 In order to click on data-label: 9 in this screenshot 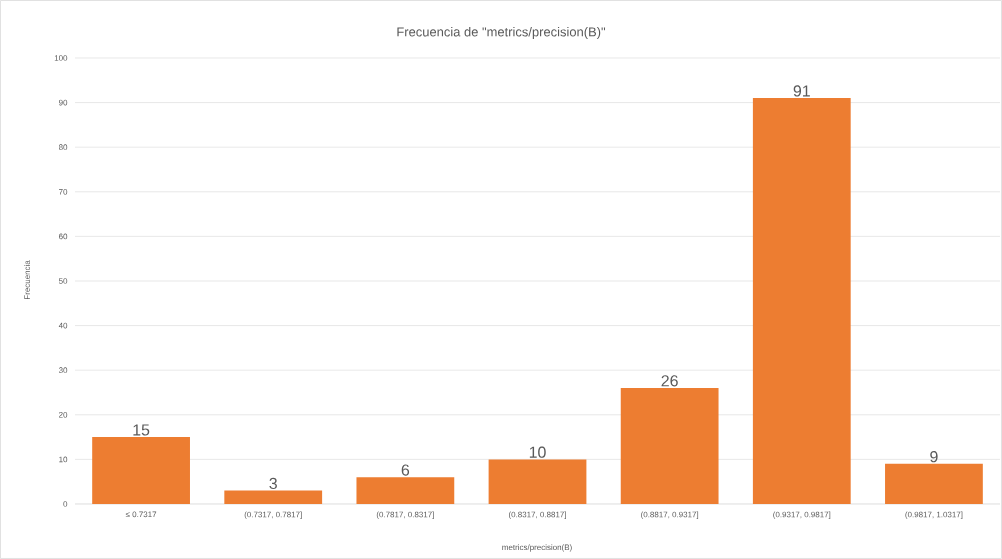, I will do `click(934, 457)`.